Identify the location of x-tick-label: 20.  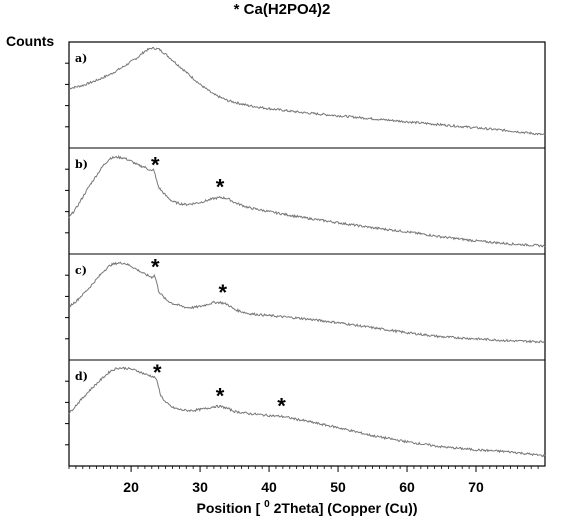
(131, 487).